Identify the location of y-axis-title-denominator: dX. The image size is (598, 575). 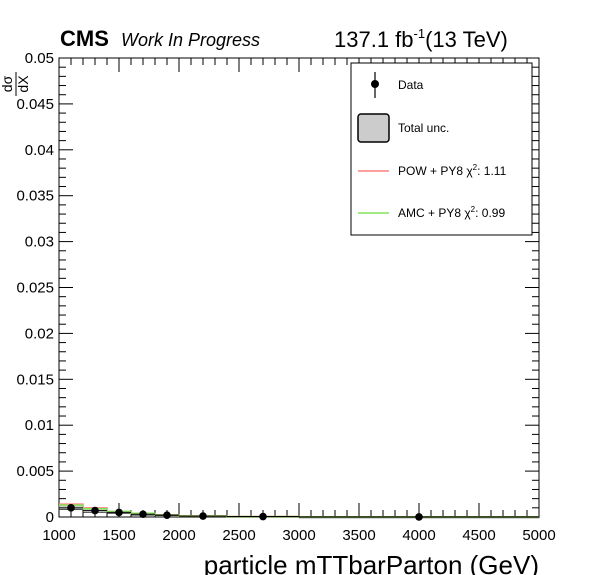
(23, 84).